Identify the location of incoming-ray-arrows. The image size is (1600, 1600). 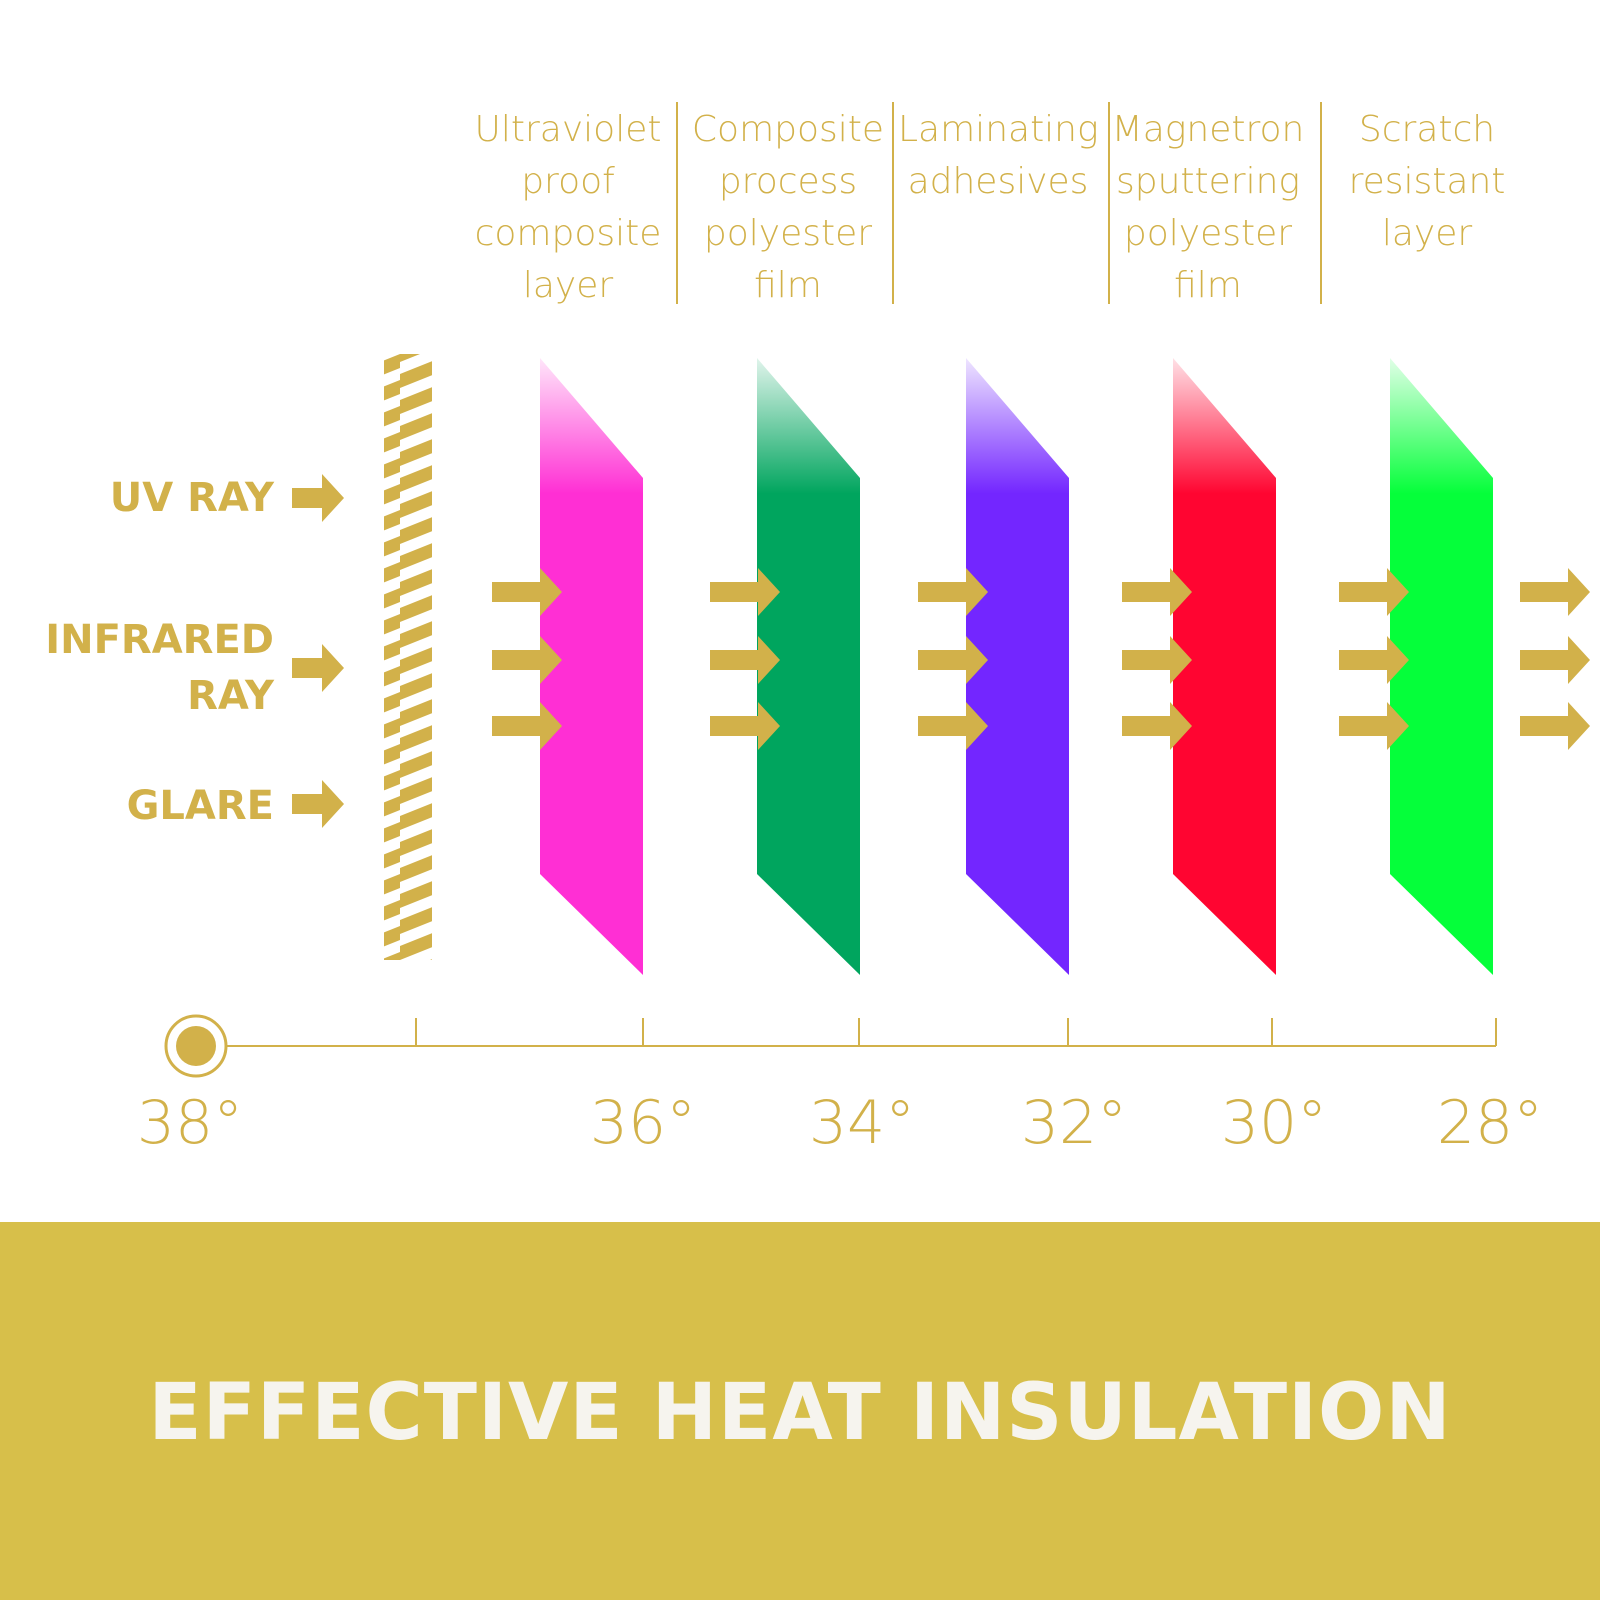
(318, 651).